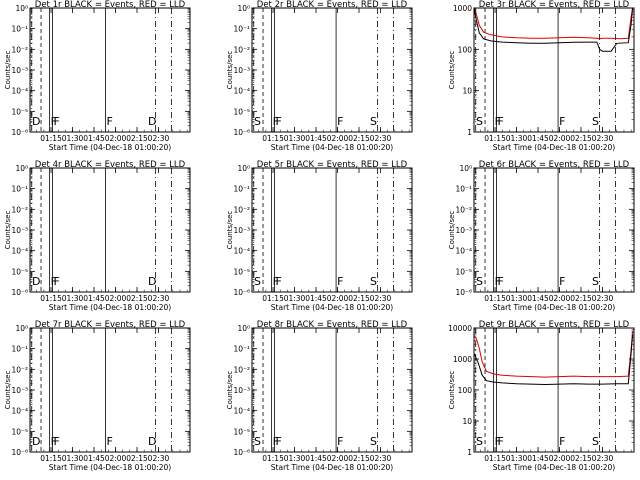 This screenshot has height=480, width=640. Describe the element at coordinates (469, 132) in the screenshot. I see `y-tick-label: 1` at that location.